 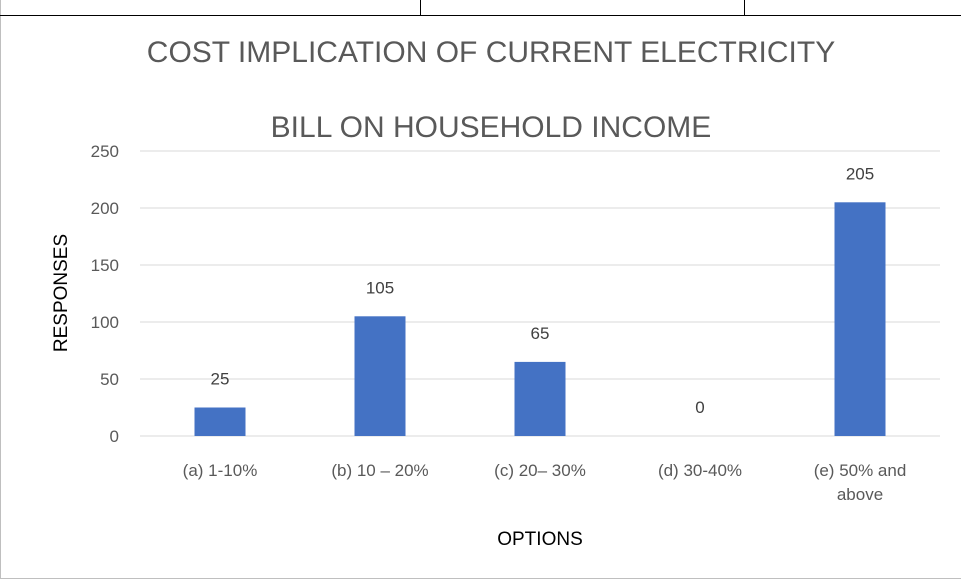 What do you see at coordinates (220, 470) in the screenshot?
I see `x-tick-label: (a) 1-10%` at bounding box center [220, 470].